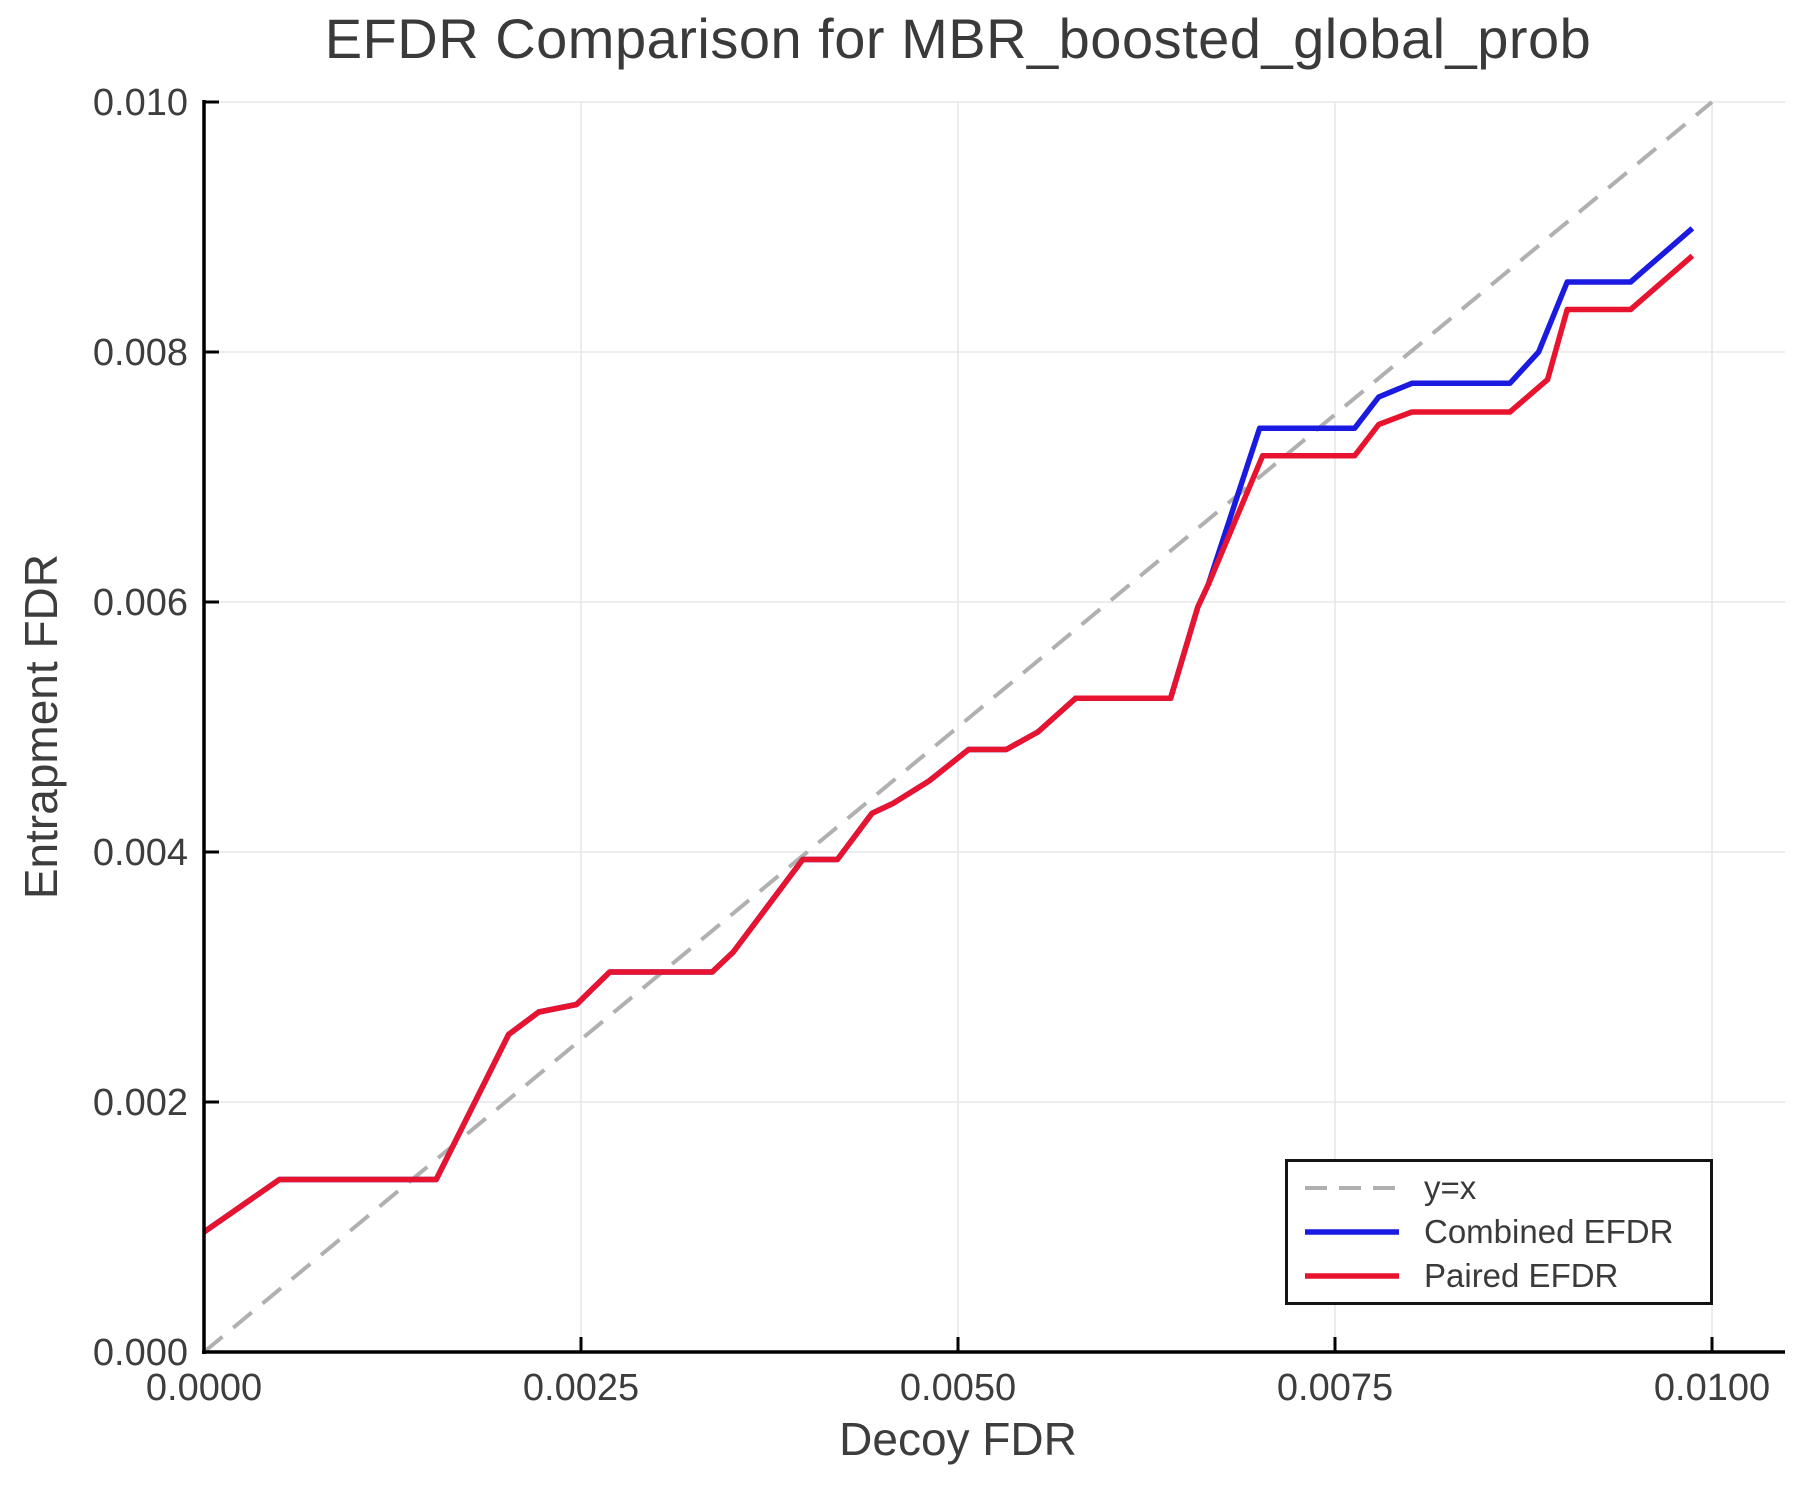 This screenshot has height=1500, width=1800. Describe the element at coordinates (140, 103) in the screenshot. I see `y-tick-label: 0.010` at that location.